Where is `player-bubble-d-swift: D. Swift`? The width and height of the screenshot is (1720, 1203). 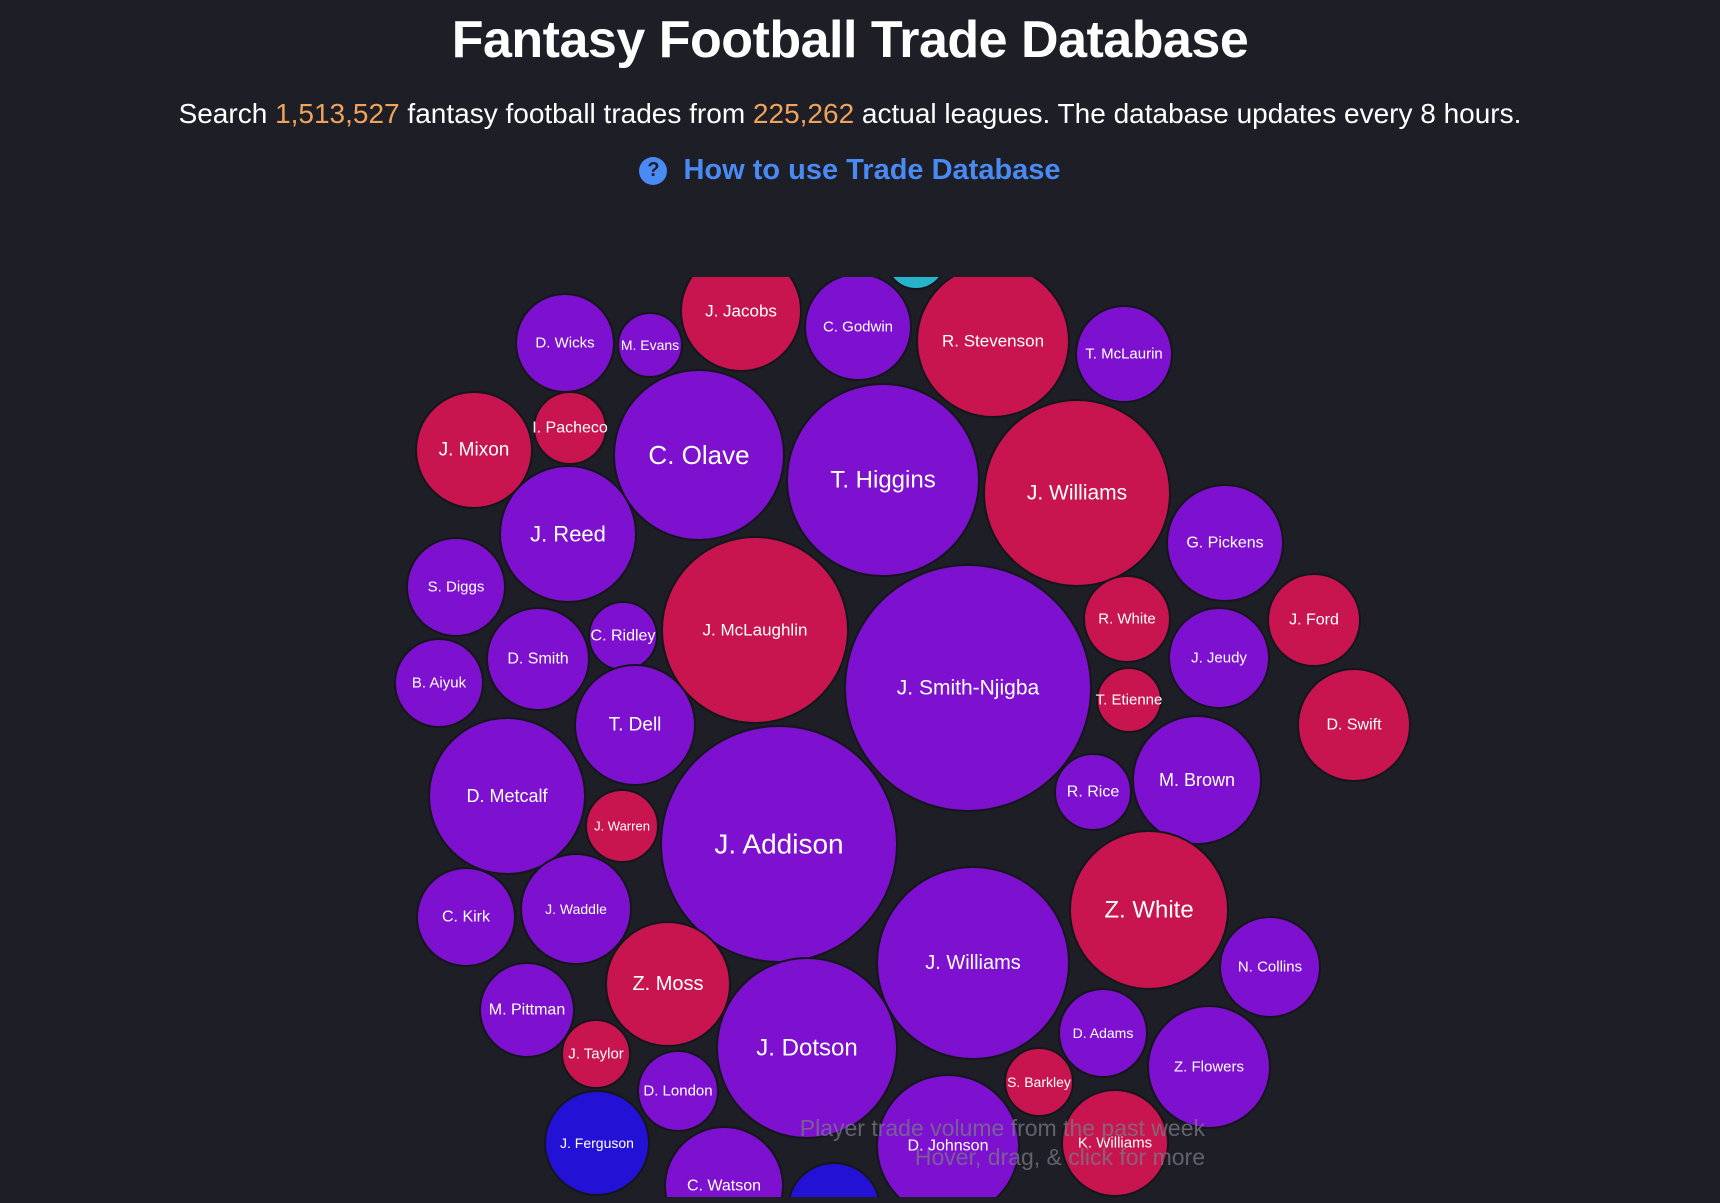
player-bubble-d-swift: D. Swift is located at coordinates (1354, 725).